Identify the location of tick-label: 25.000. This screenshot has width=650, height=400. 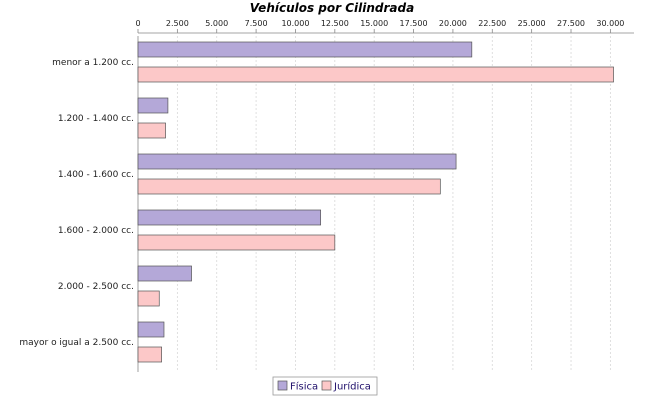
(532, 23).